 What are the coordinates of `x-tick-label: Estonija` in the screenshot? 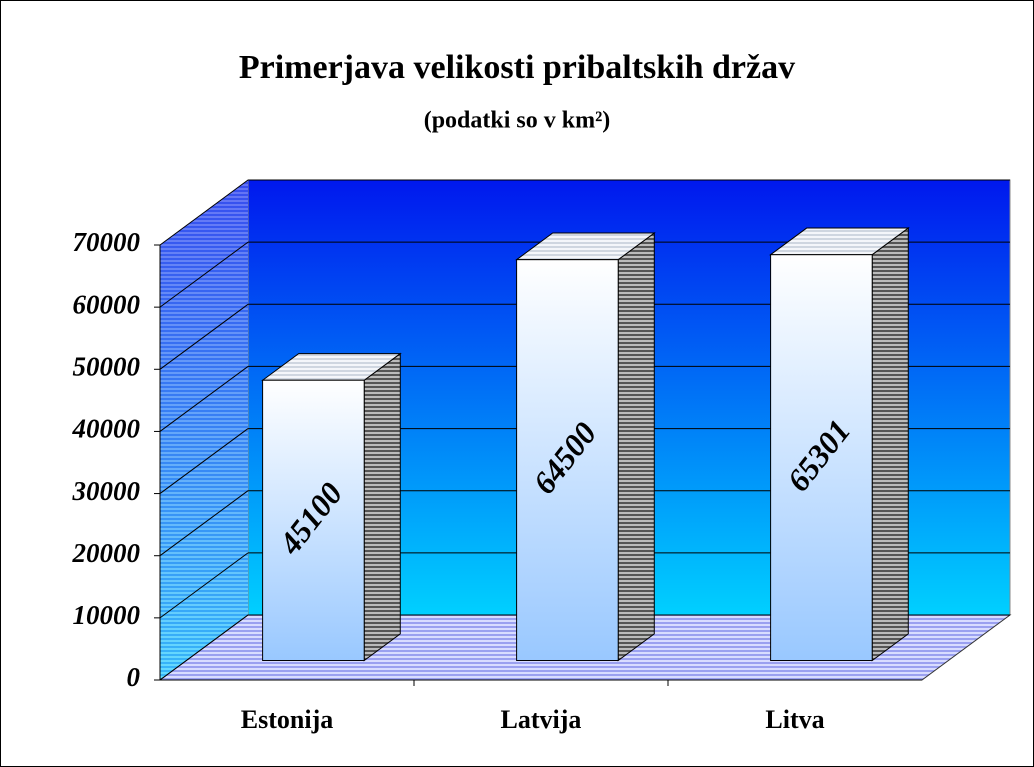 It's located at (287, 719).